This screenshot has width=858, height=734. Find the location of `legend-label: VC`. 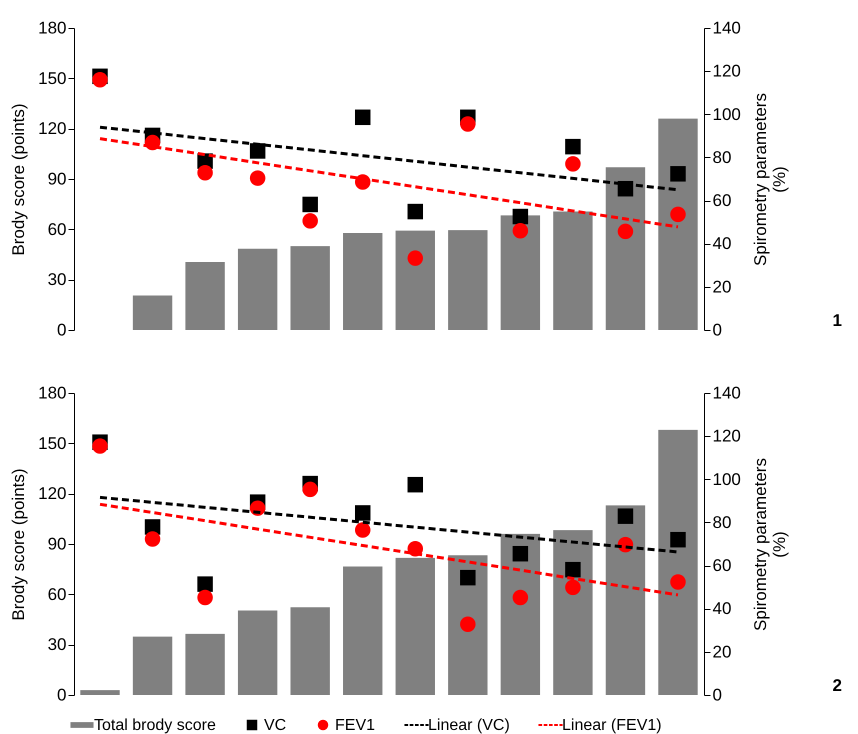

legend-label: VC is located at coordinates (275, 725).